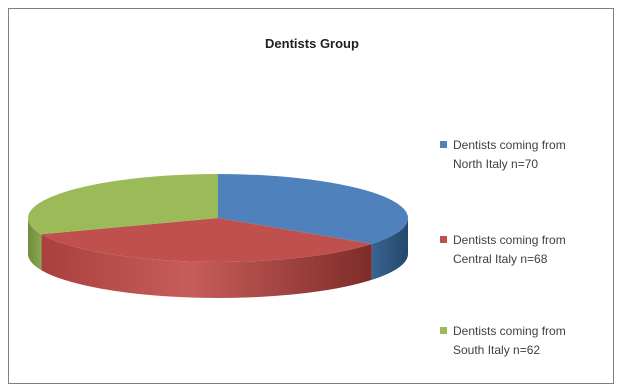  What do you see at coordinates (443, 330) in the screenshot?
I see `legend-swatch-south` at bounding box center [443, 330].